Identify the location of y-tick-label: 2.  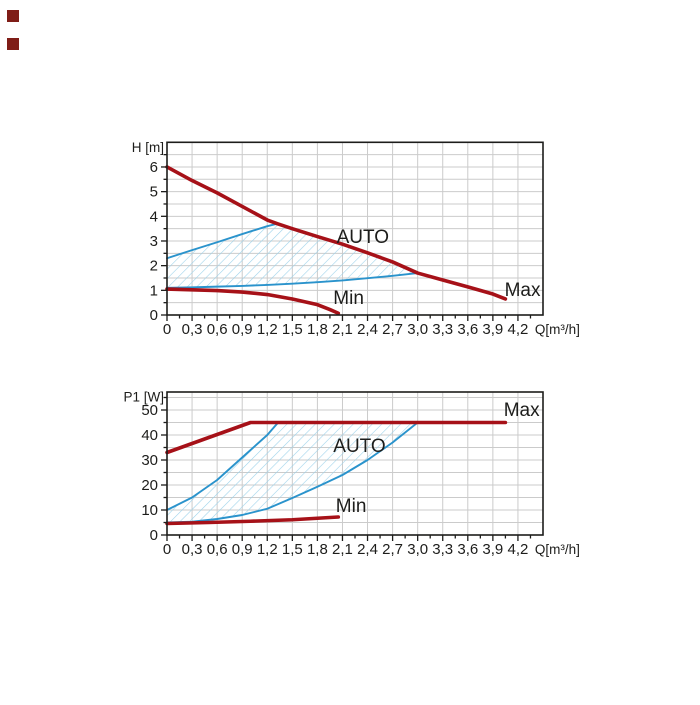
(154, 266).